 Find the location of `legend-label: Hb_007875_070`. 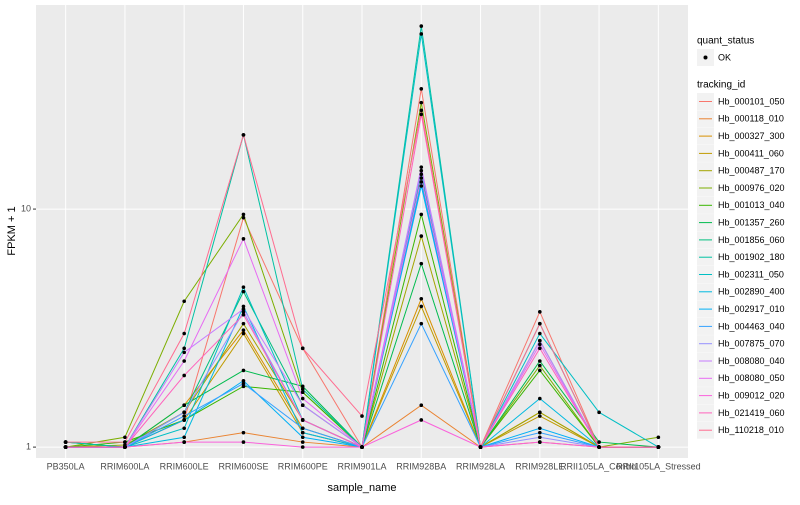

legend-label: Hb_007875_070 is located at coordinates (751, 344).